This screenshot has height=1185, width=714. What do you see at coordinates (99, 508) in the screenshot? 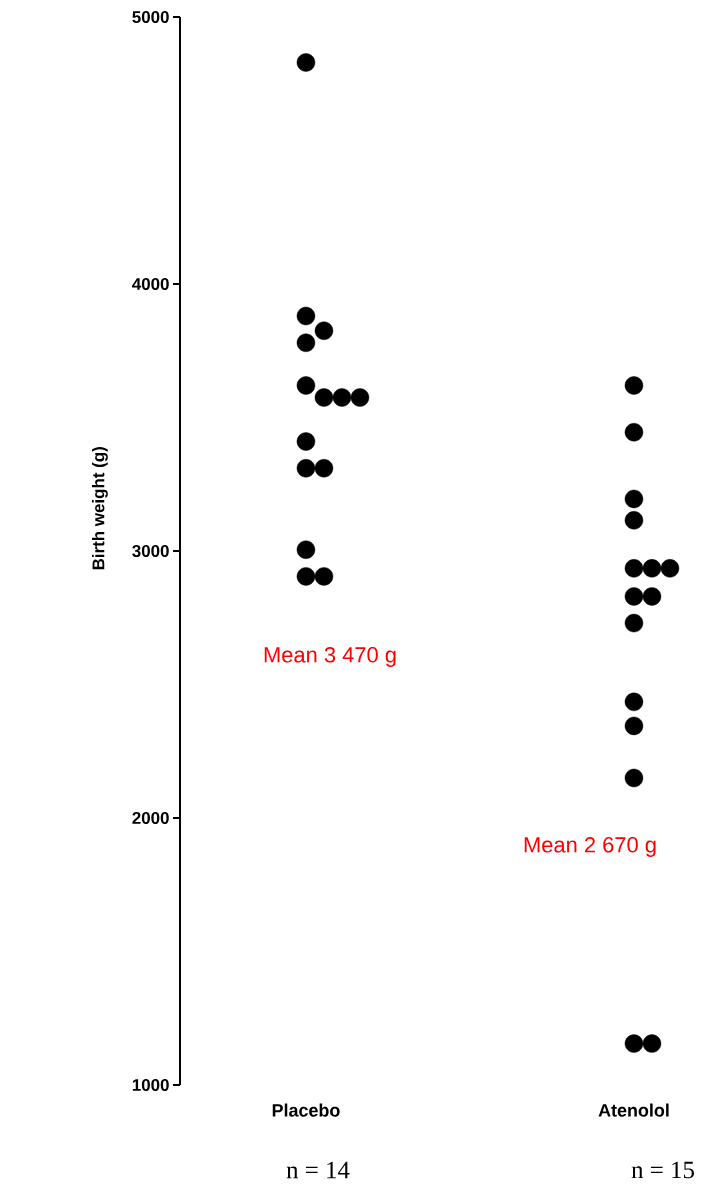
I see `y-axis-title: Birth weight (g)` at bounding box center [99, 508].